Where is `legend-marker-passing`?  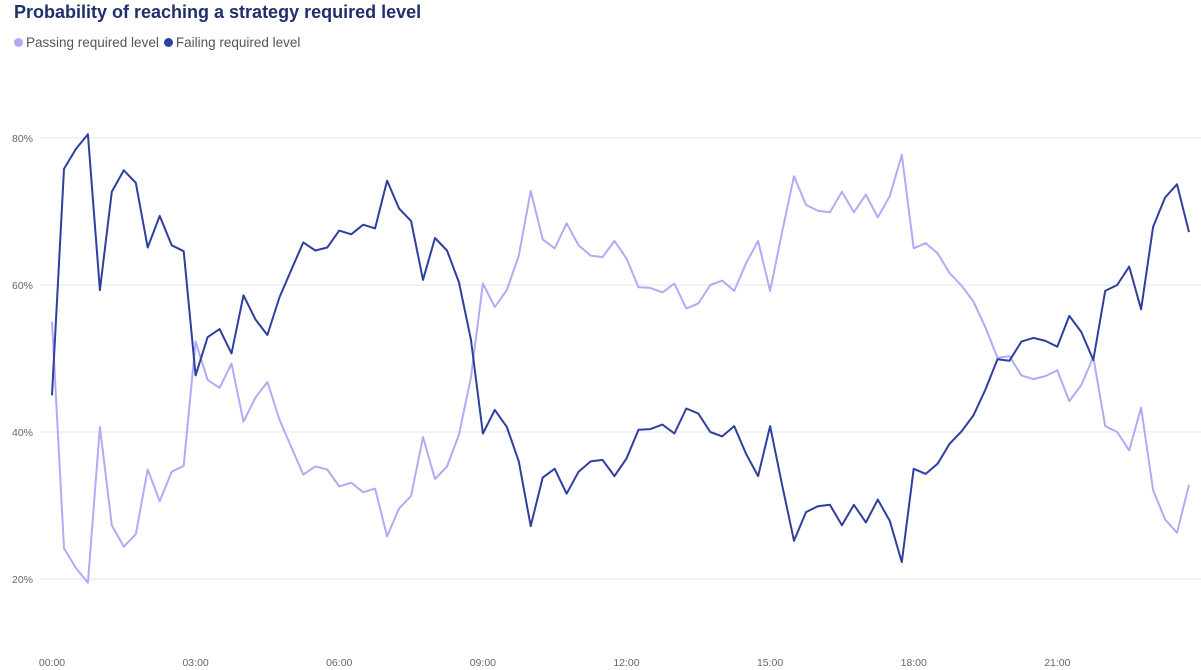 legend-marker-passing is located at coordinates (18, 42).